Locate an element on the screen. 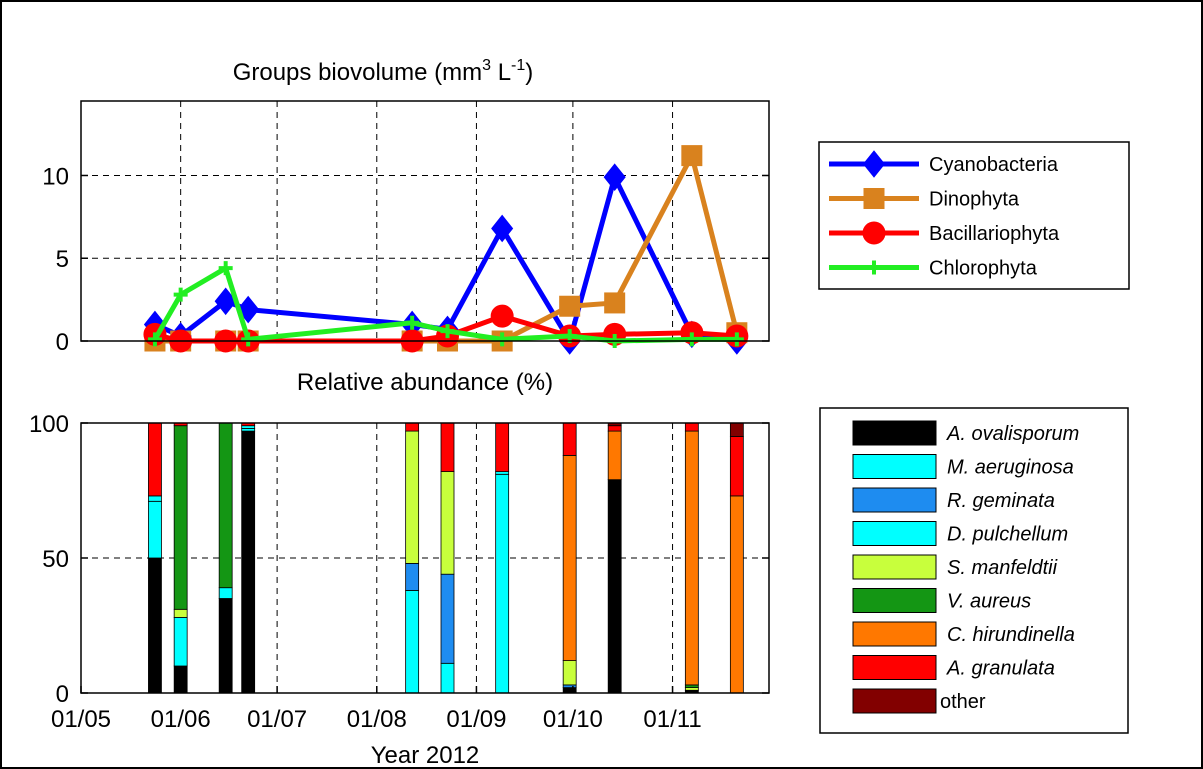 This screenshot has width=1203, height=769. legend-label-species-1: M. aeruginosa is located at coordinates (1010, 468).